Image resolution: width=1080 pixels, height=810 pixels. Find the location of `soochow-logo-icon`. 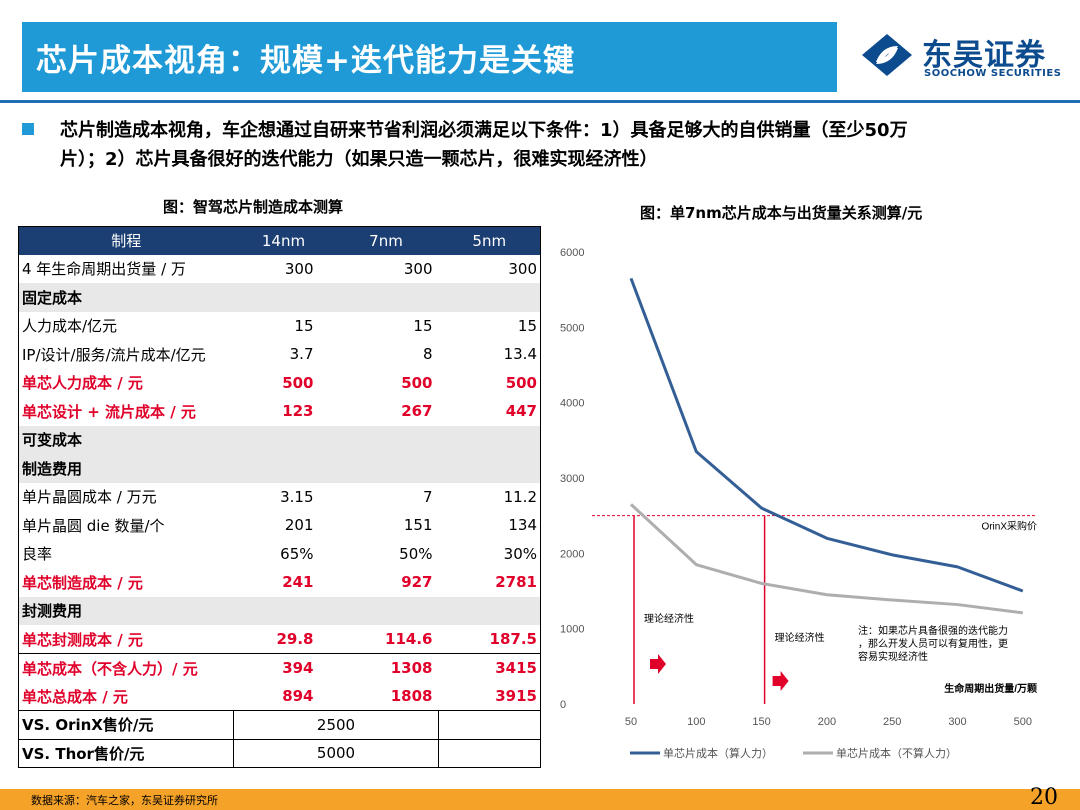

soochow-logo-icon is located at coordinates (887, 55).